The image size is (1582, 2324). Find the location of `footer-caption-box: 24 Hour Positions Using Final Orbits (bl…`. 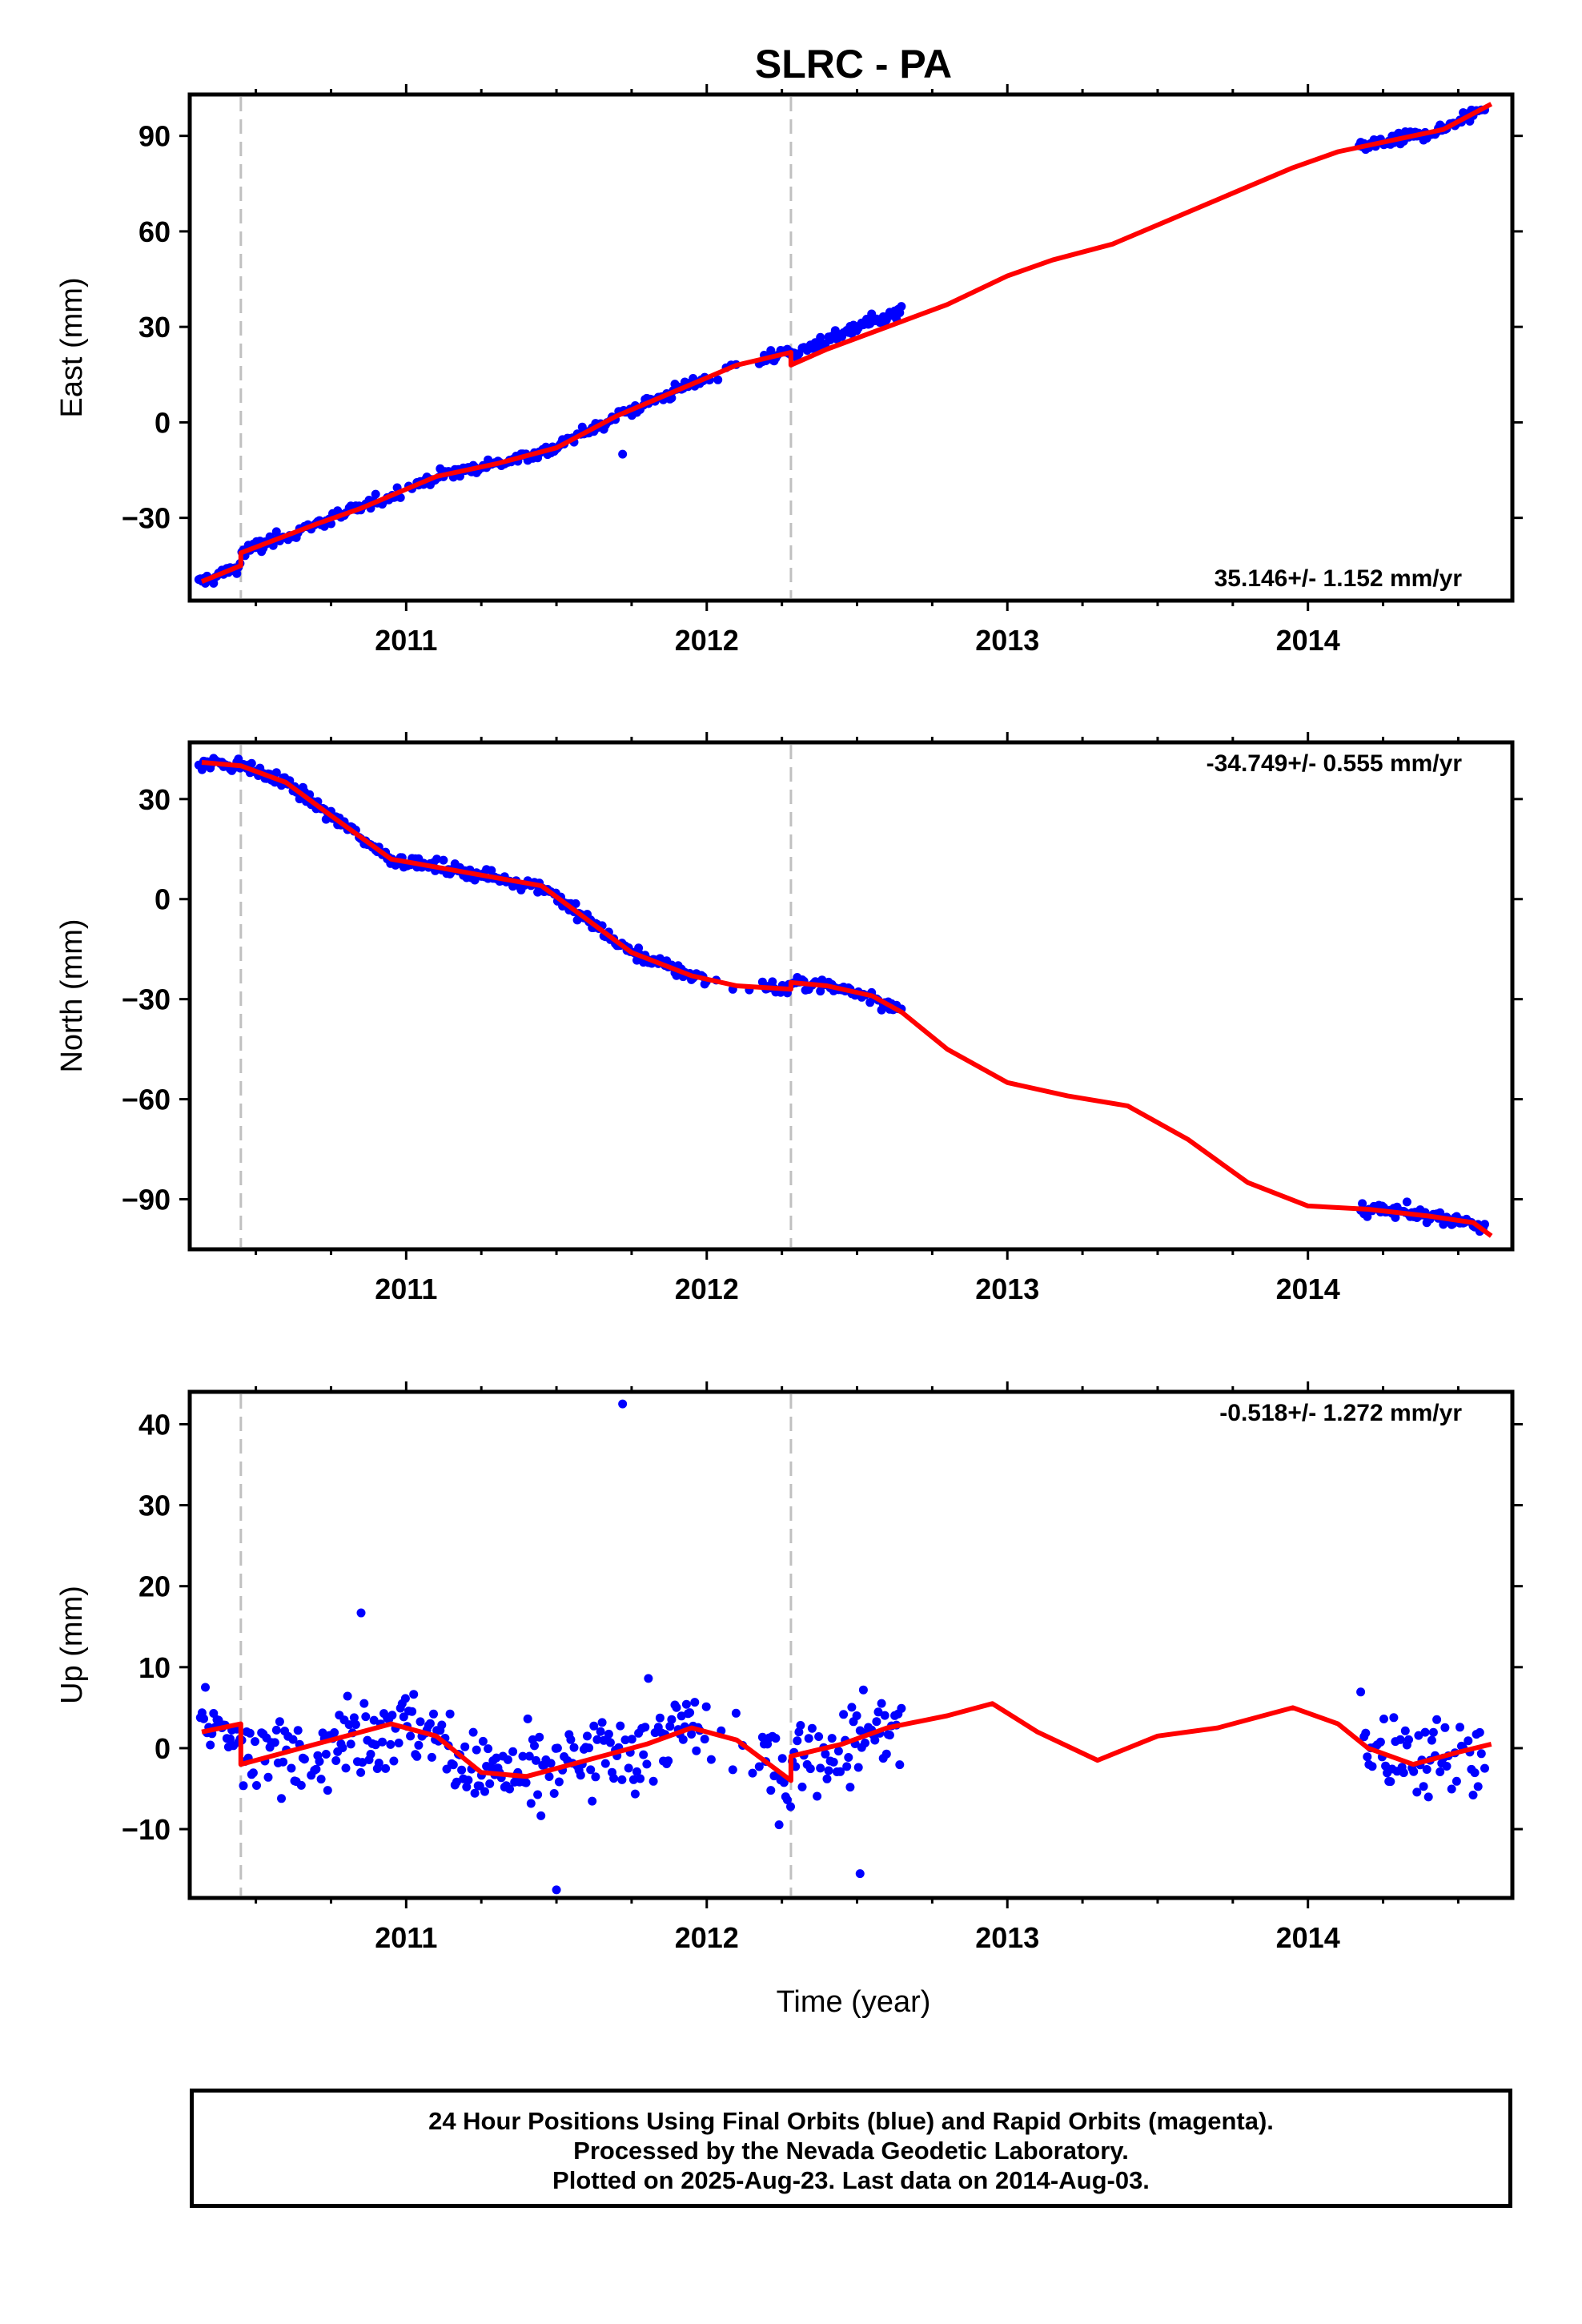

footer-caption-box: 24 Hour Positions Using Final Orbits (bl… is located at coordinates (851, 2148).